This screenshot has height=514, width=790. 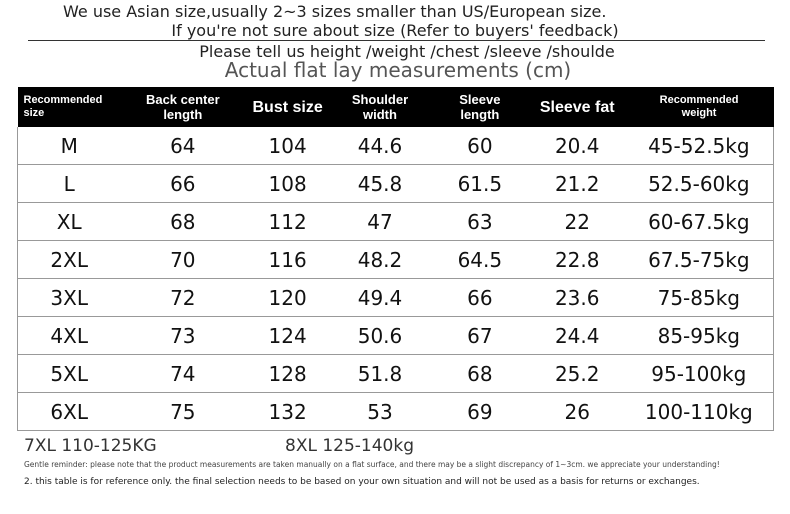 What do you see at coordinates (288, 297) in the screenshot?
I see `table-cell: 120` at bounding box center [288, 297].